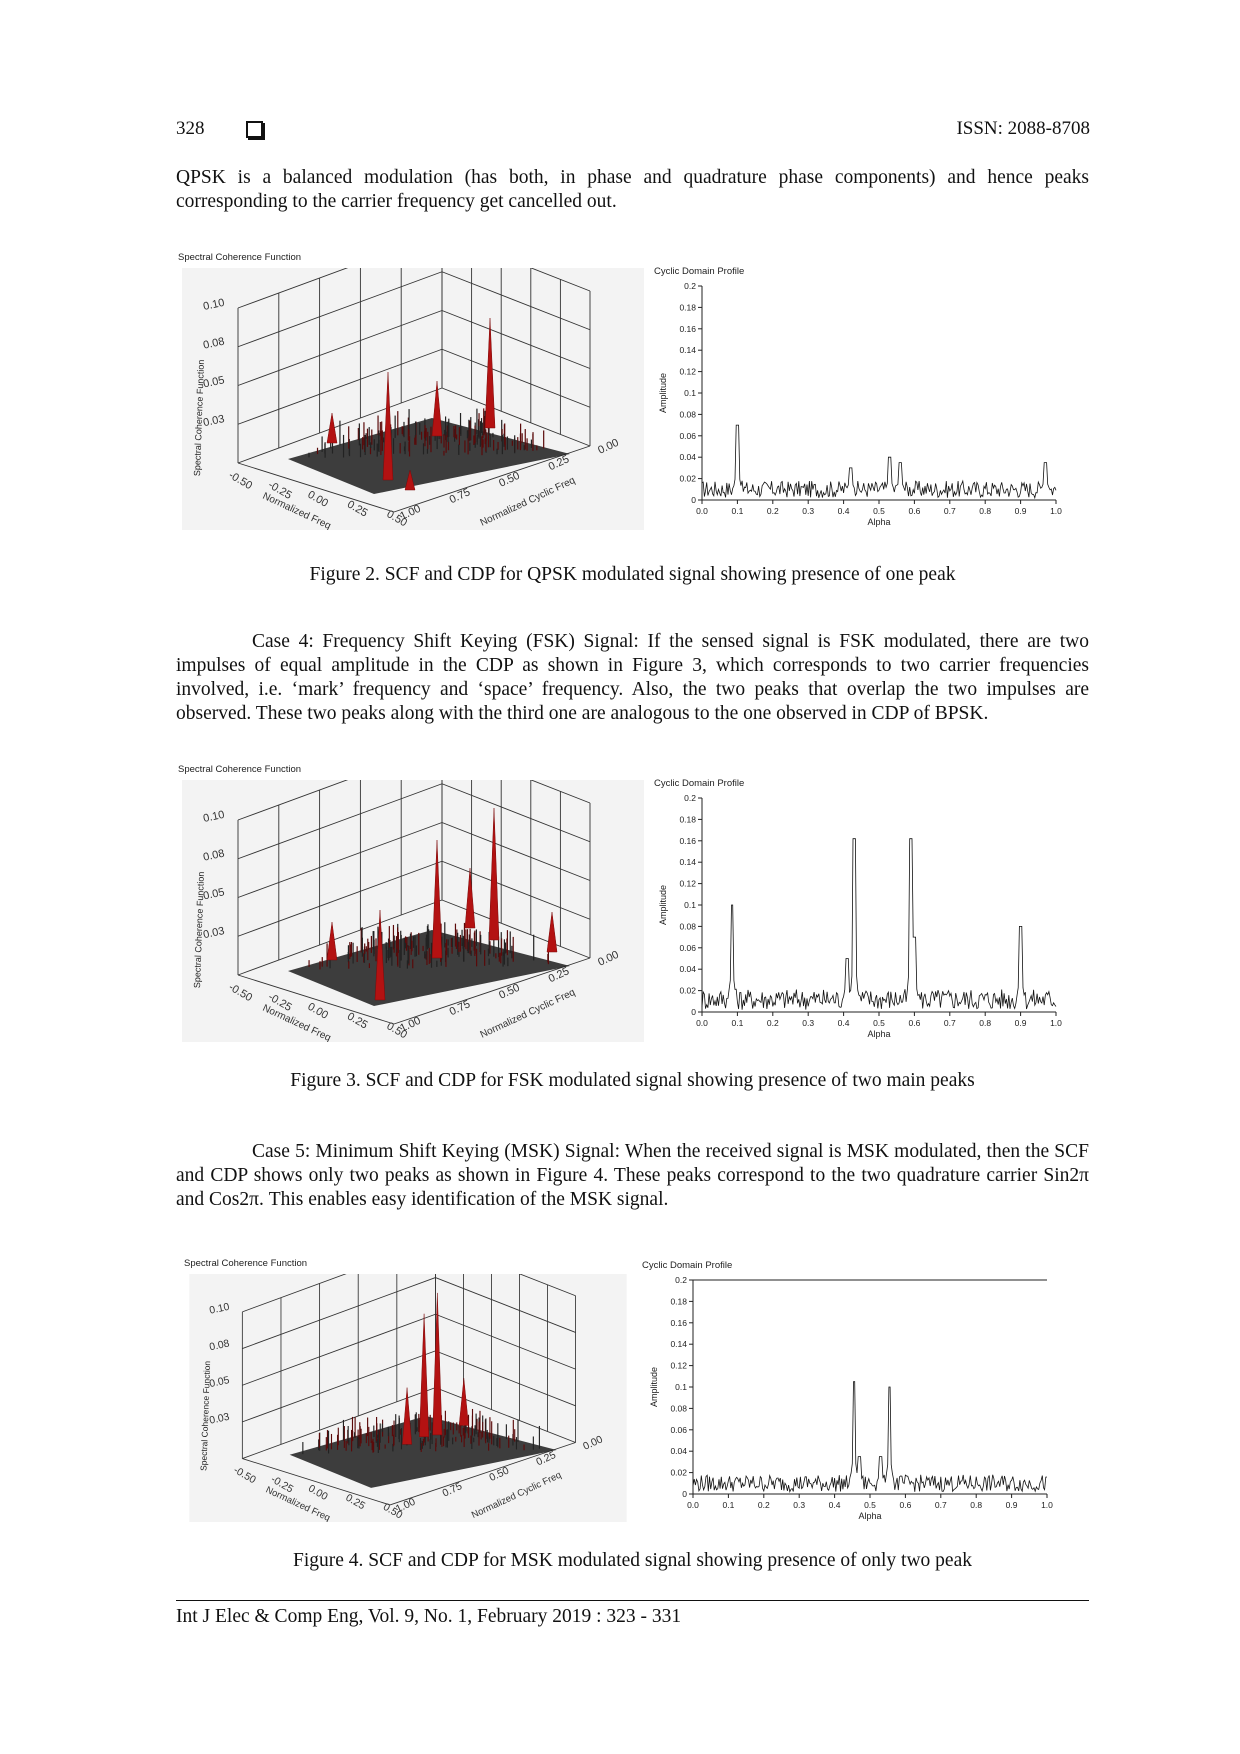  I want to click on cdp-x-axis-label: Alpha, so click(878, 1034).